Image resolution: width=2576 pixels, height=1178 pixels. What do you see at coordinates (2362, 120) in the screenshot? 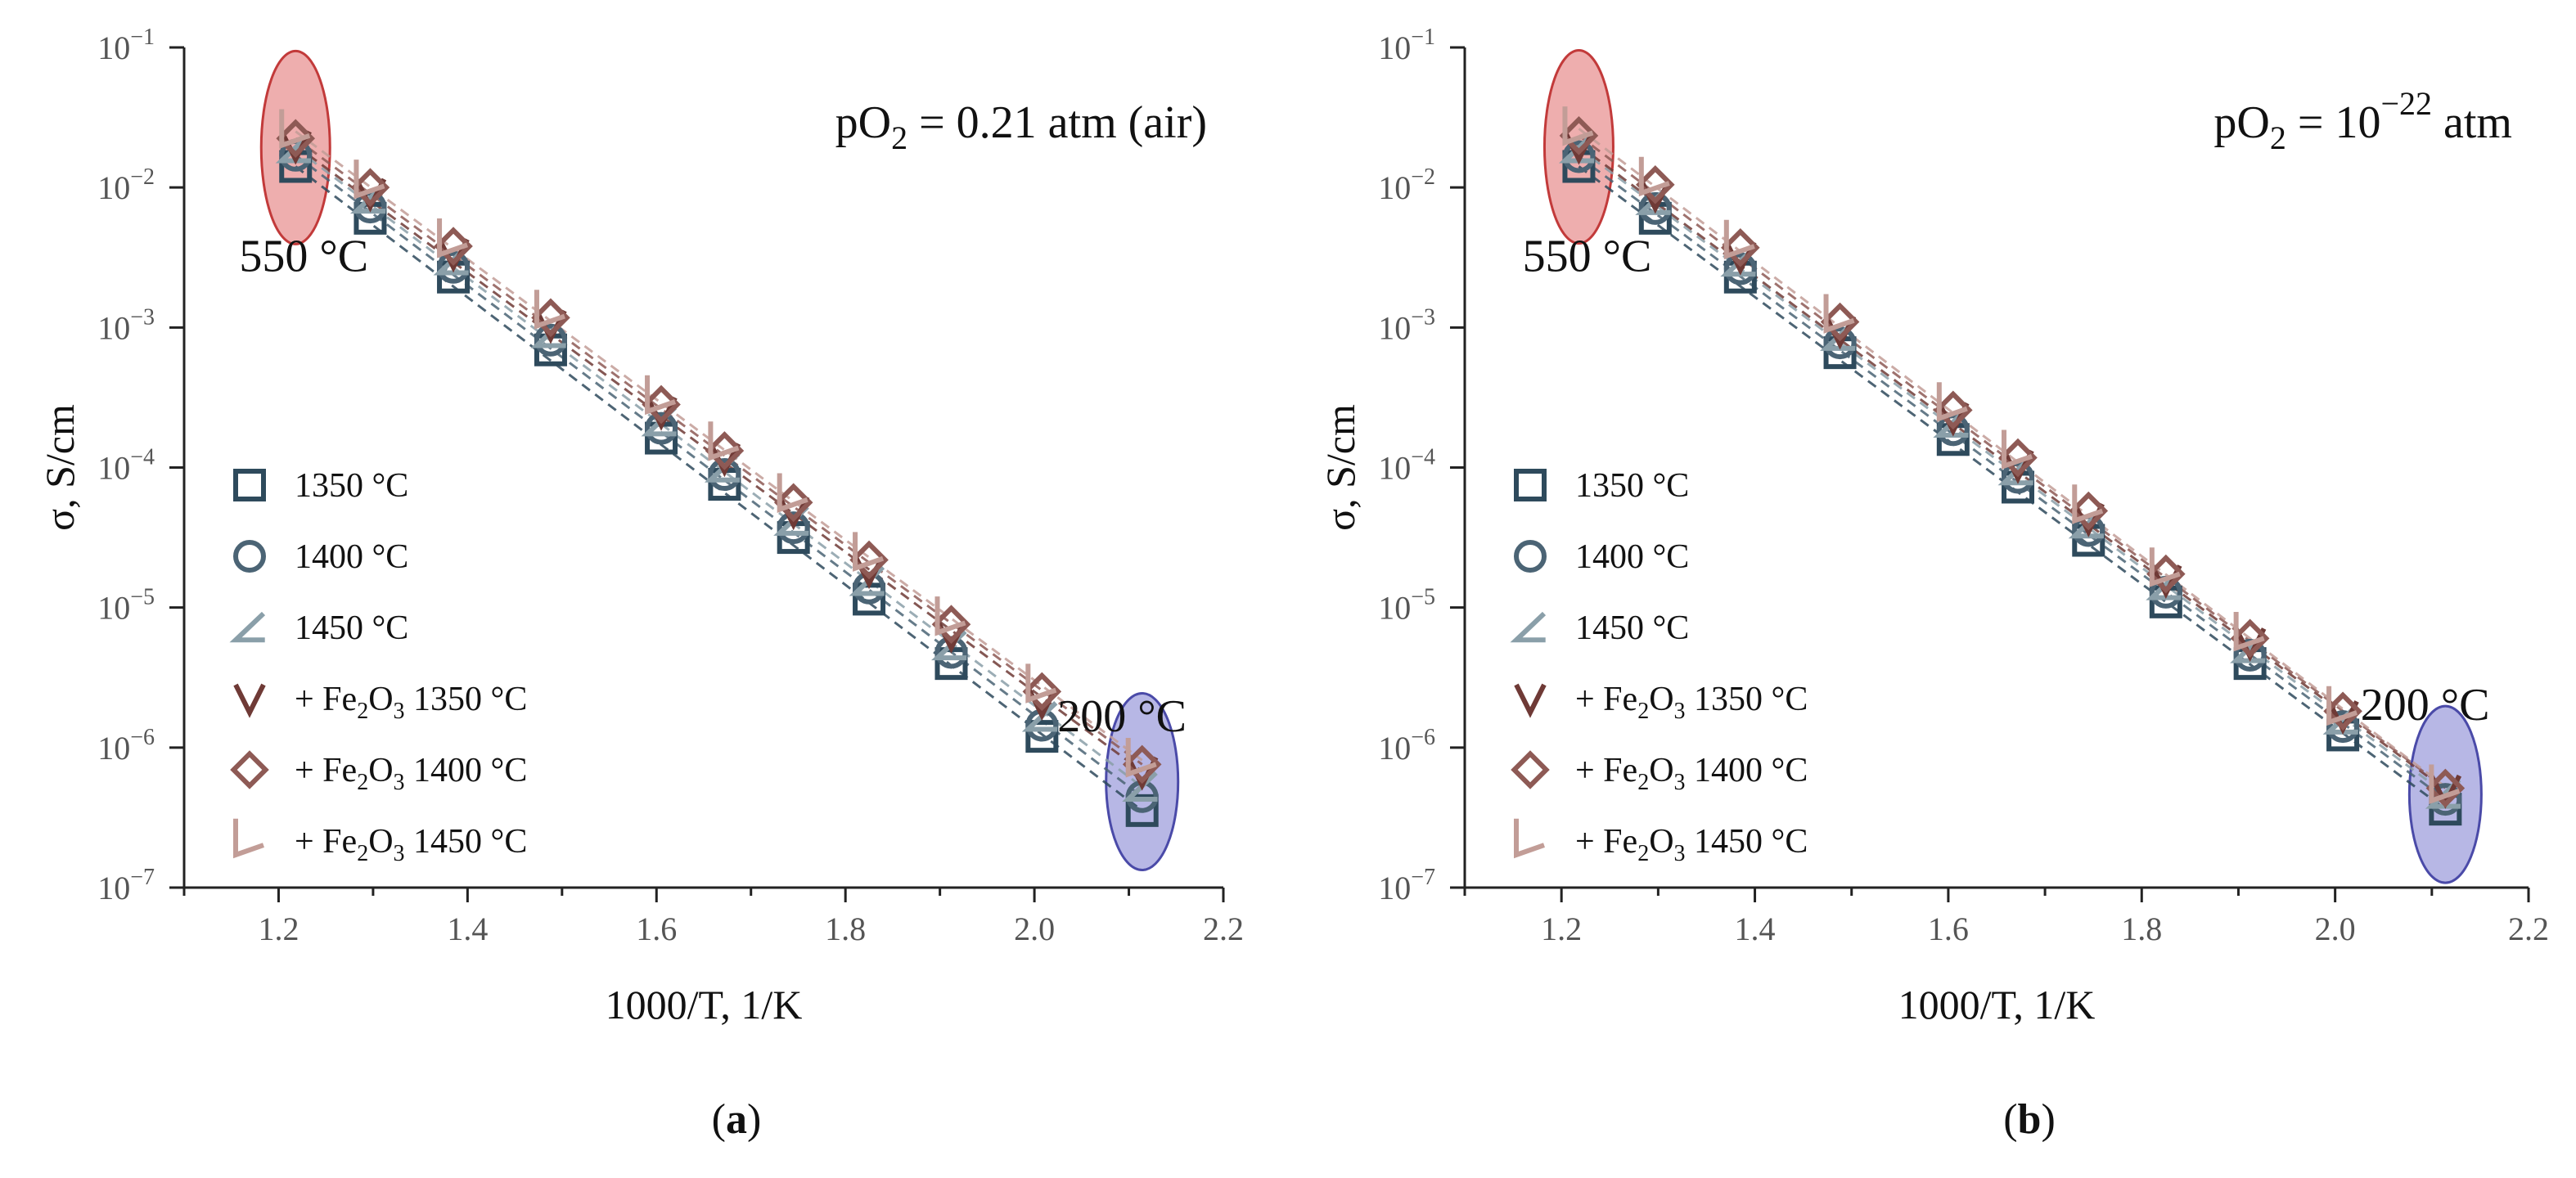
I see `condition-label: pO2 = 10−22 atm` at bounding box center [2362, 120].